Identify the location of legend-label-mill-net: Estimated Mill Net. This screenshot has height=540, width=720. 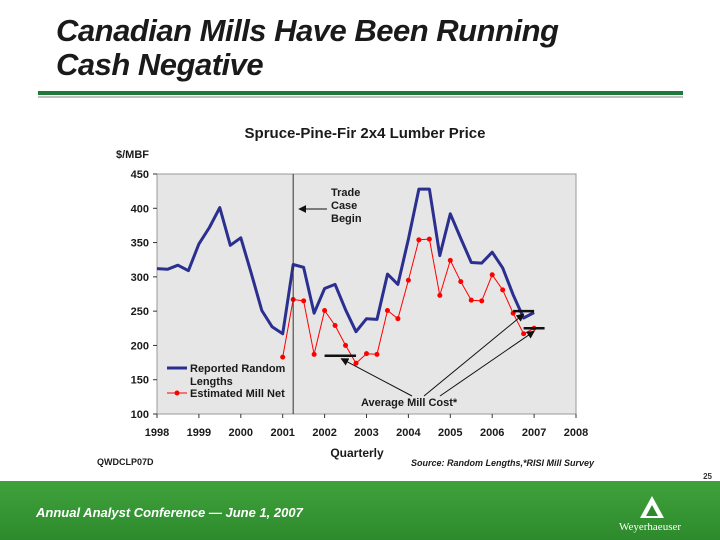
(237, 394).